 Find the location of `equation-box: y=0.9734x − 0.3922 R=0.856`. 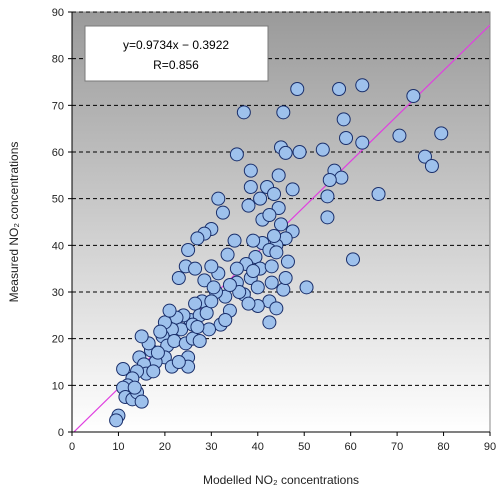

equation-box: y=0.9734x − 0.3922 R=0.856 is located at coordinates (176, 53).